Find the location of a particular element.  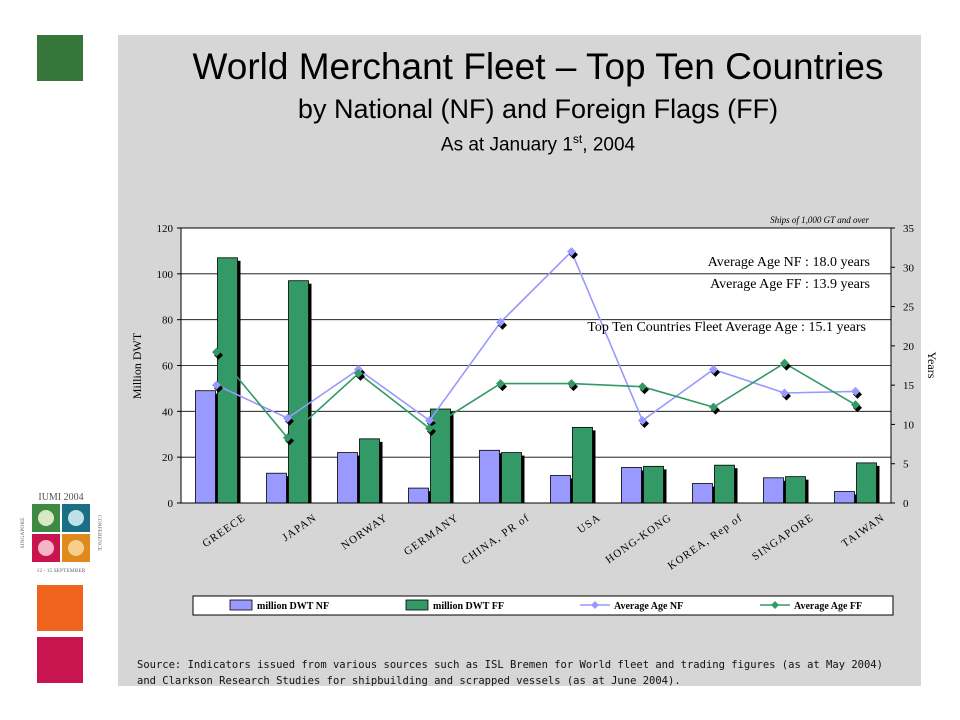

y-ticks-right: 0 5 10 15 20 25 30 35 is located at coordinates (903, 366).